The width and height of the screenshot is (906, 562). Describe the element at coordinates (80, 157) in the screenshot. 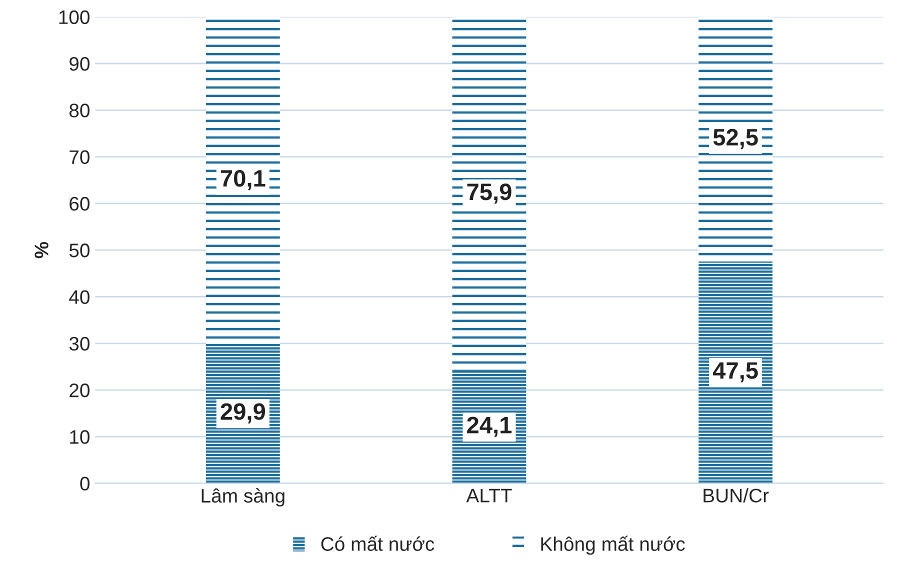

I see `y-tick-label: 70` at that location.